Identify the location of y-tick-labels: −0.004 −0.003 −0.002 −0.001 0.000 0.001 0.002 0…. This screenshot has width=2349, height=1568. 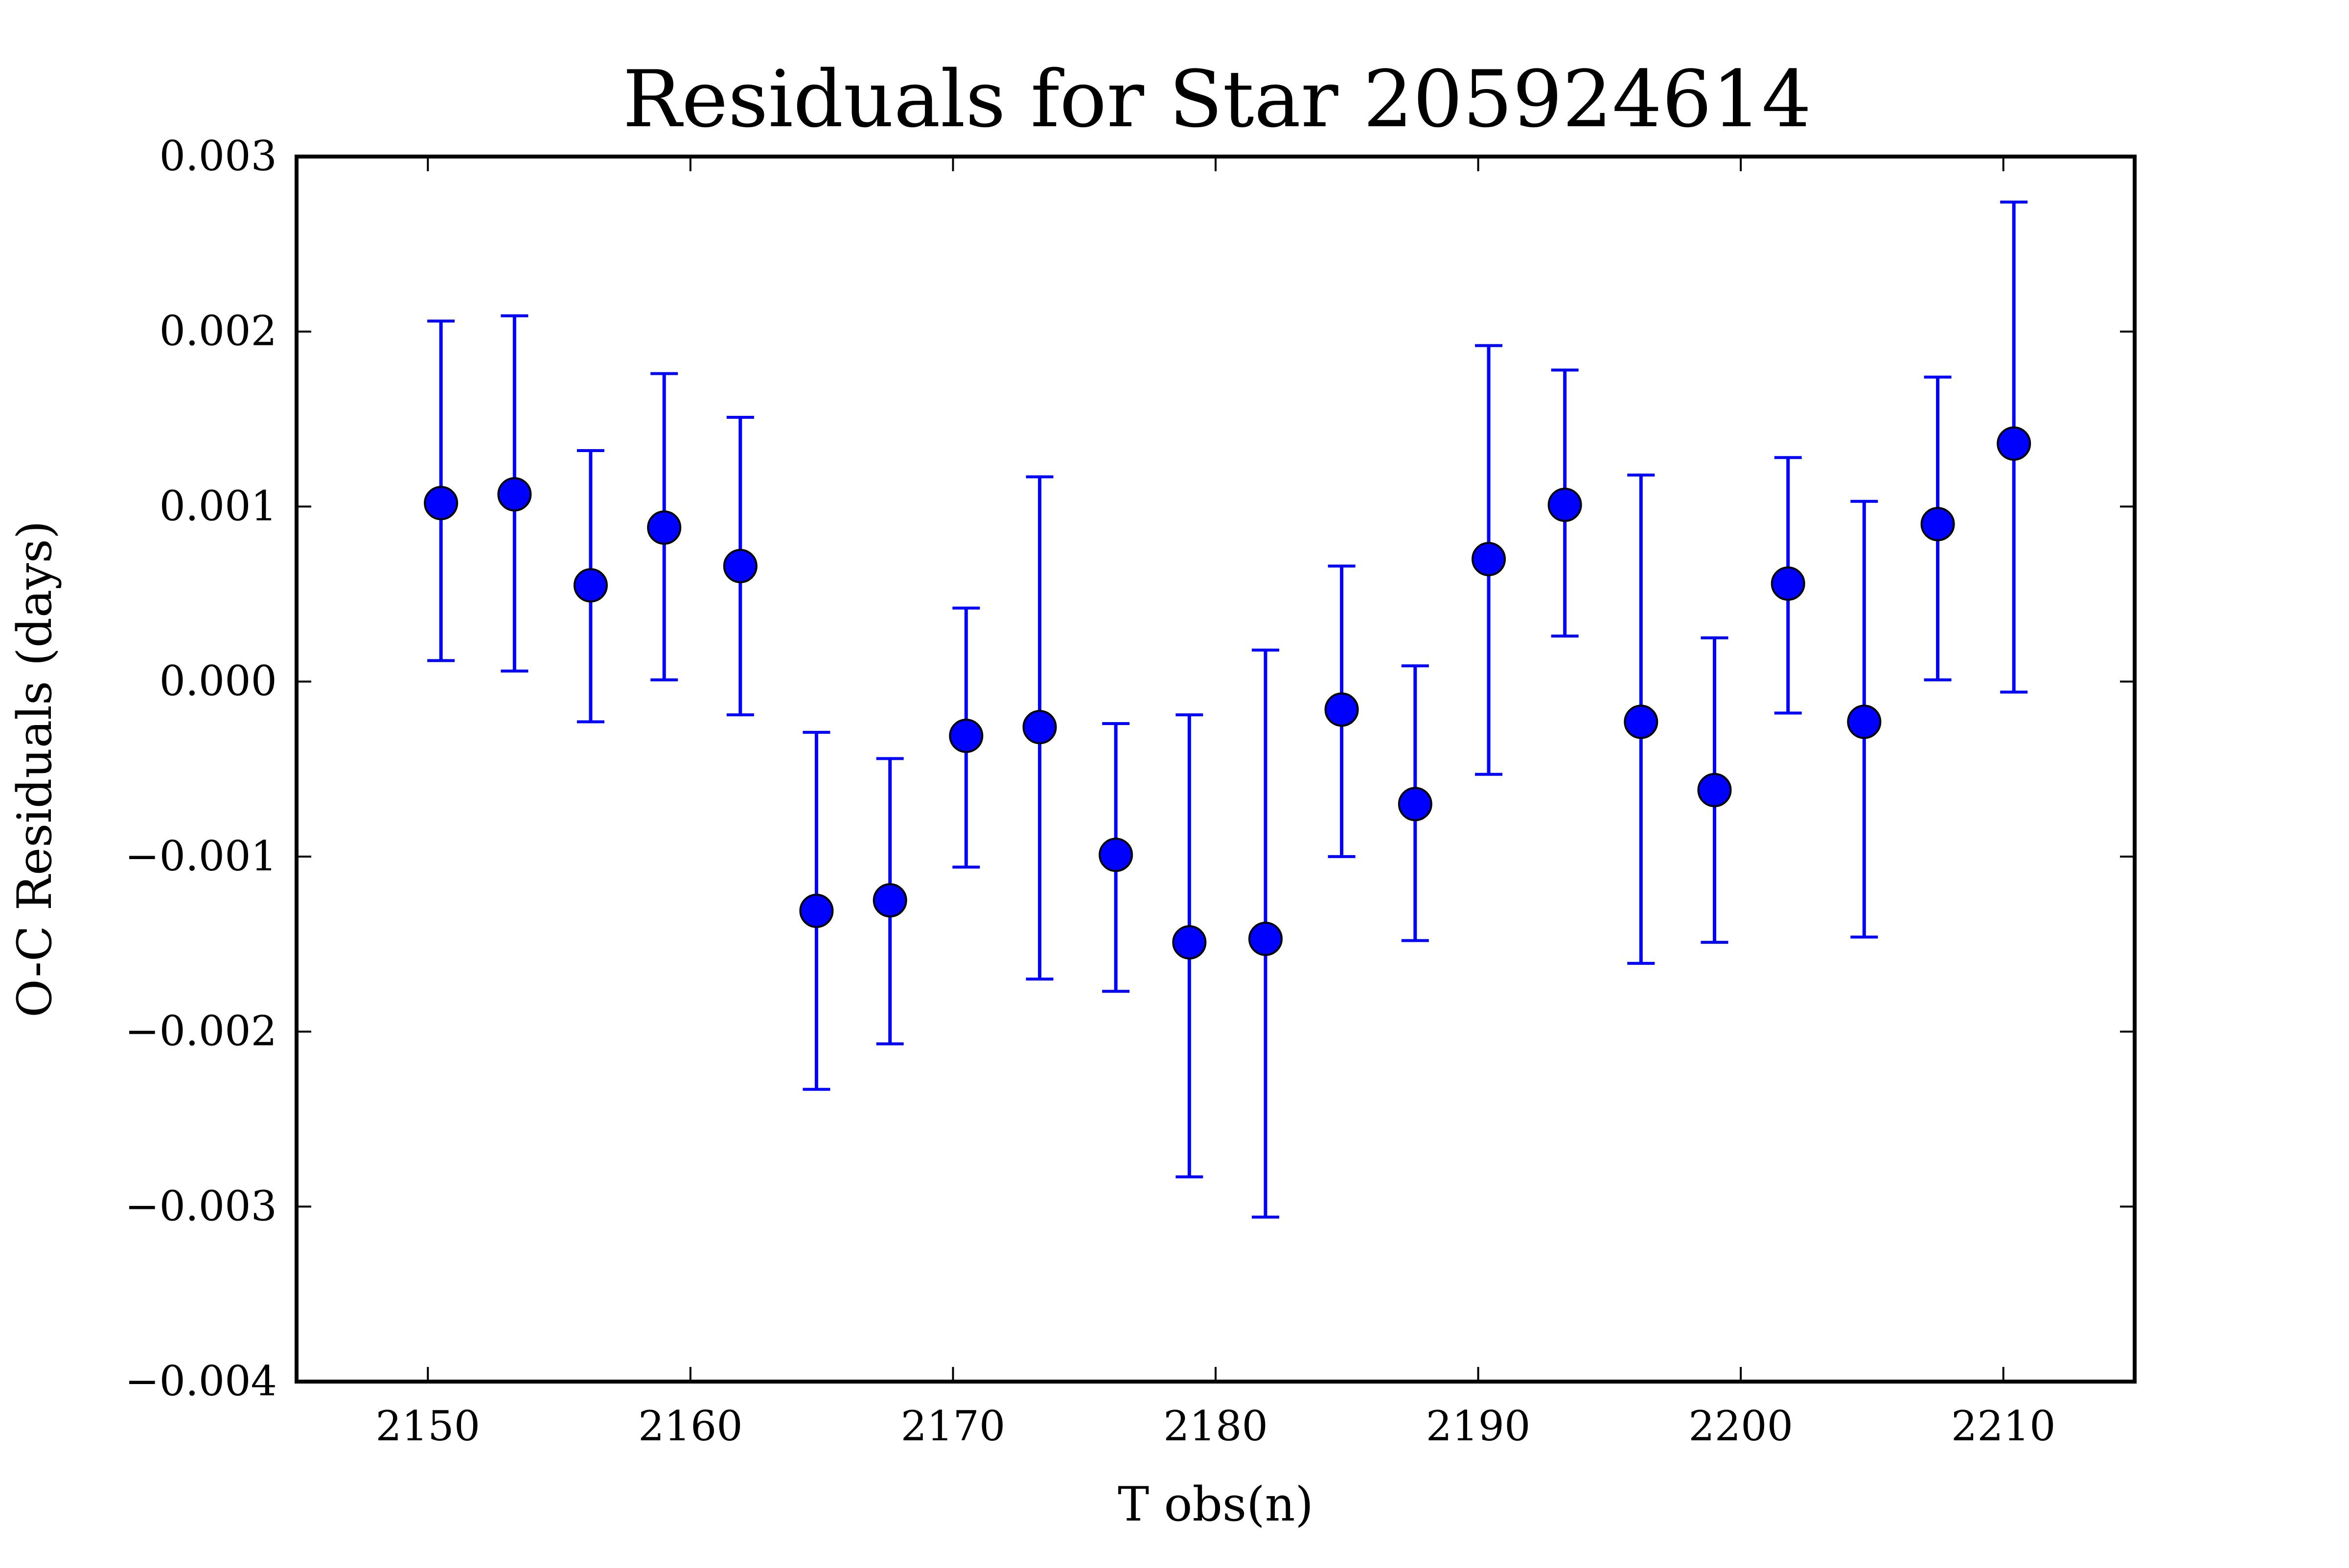
(201, 768).